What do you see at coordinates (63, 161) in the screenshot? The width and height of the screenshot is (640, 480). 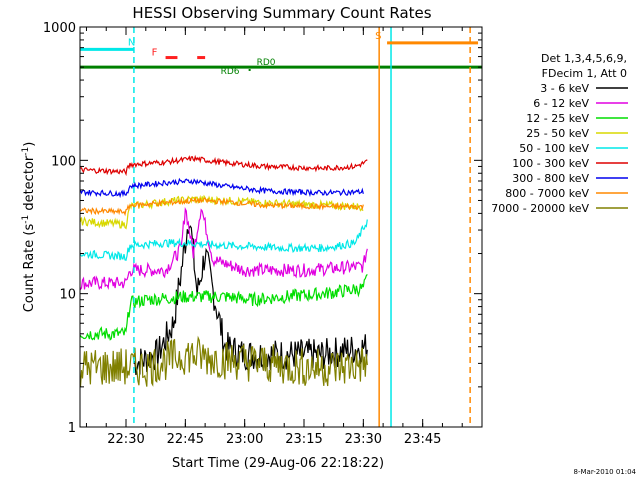 I see `y-tick-label: 100` at bounding box center [63, 161].